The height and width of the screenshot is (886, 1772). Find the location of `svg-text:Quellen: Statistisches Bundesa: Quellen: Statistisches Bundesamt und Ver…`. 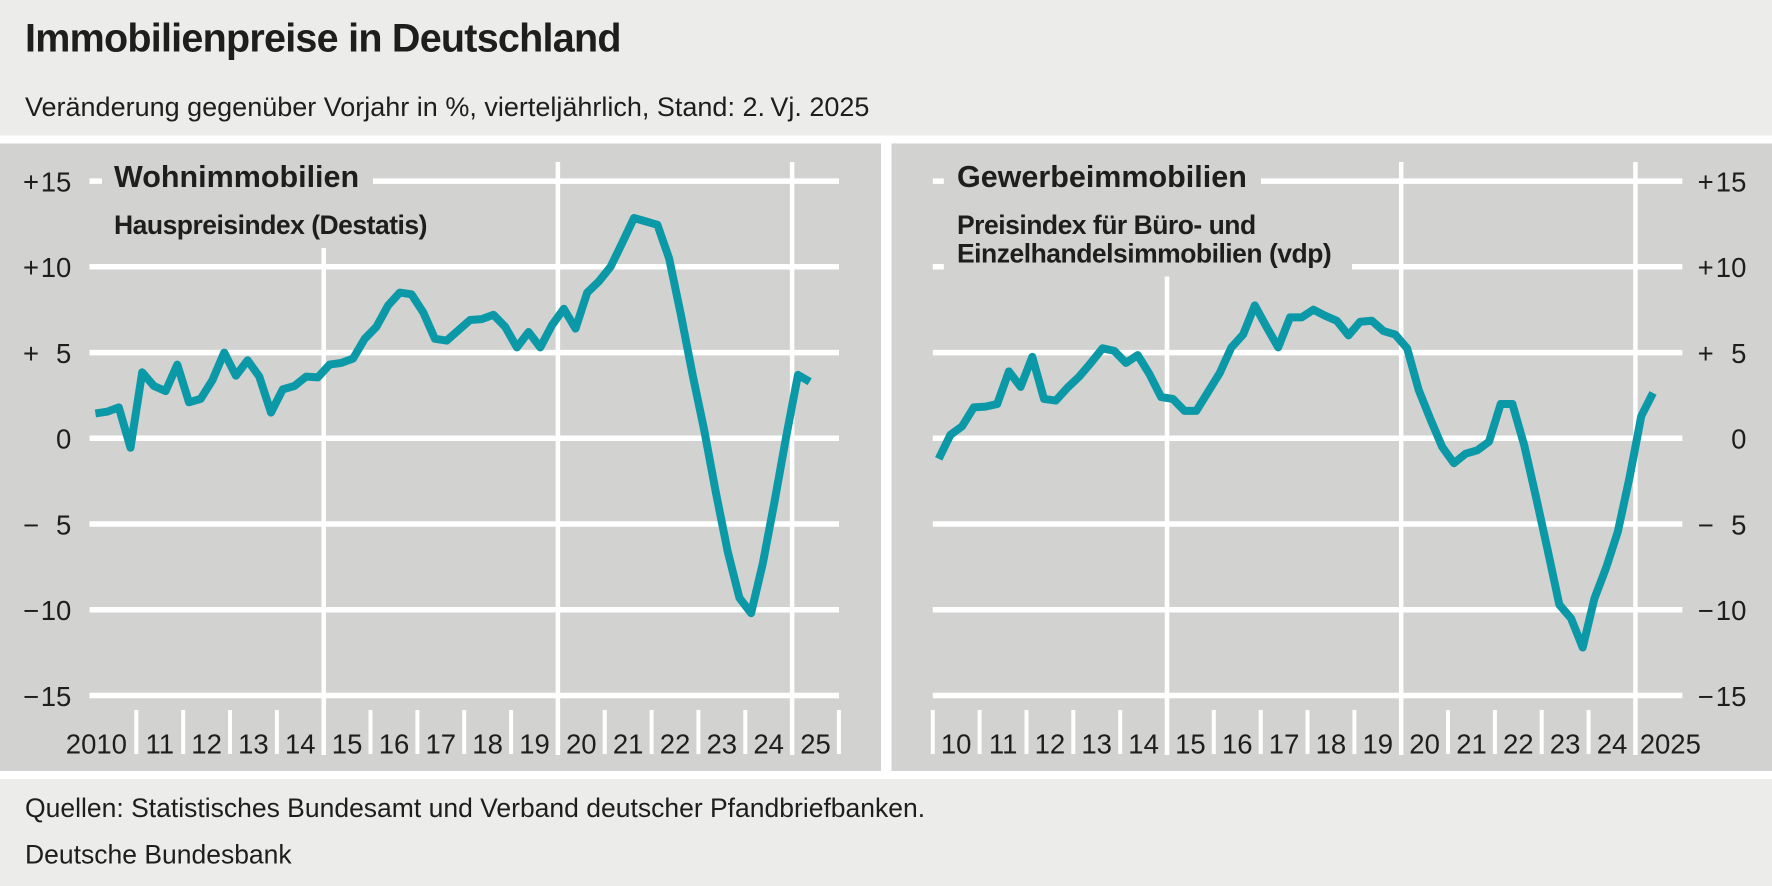

svg-text:Quellen: Statistisches Bundesa: Quellen: Statistisches Bundesamt und Ver… is located at coordinates (475, 808).